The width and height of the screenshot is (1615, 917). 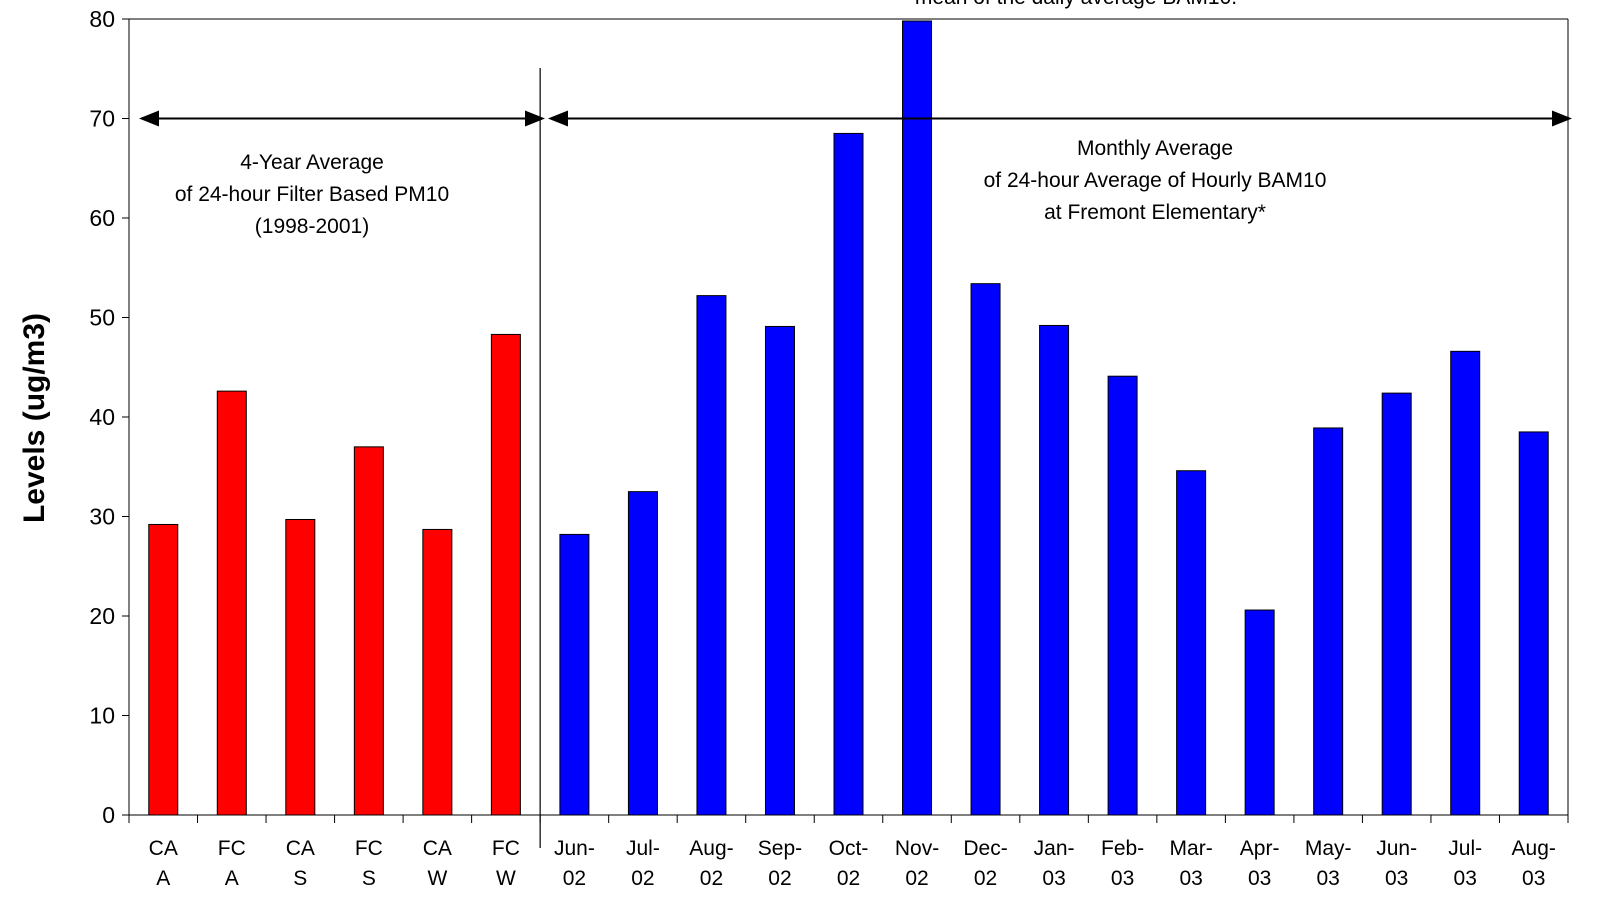 What do you see at coordinates (1260, 848) in the screenshot?
I see `x-tick-label: Apr-` at bounding box center [1260, 848].